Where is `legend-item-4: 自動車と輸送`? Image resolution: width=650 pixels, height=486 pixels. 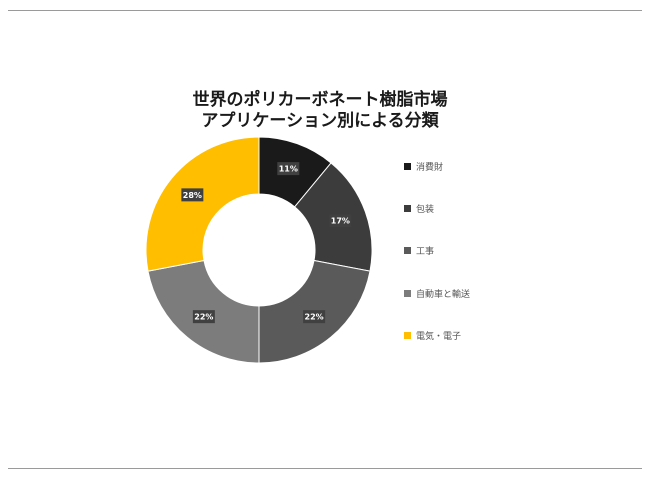
legend-item-4: 自動車と輸送 is located at coordinates (437, 293).